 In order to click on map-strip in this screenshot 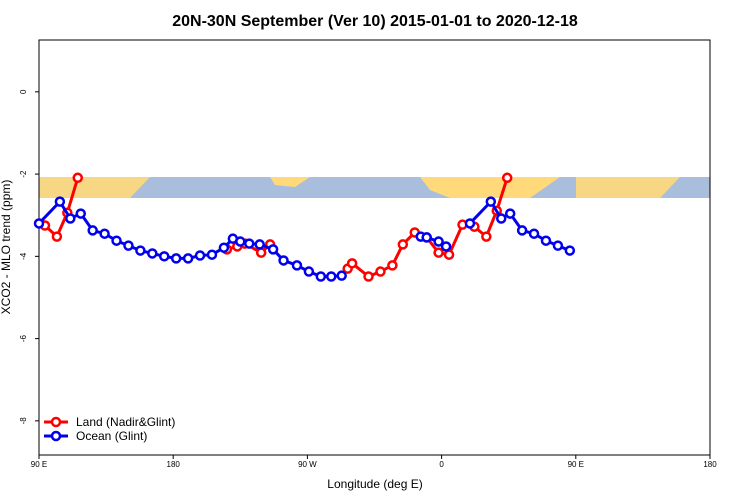, I will do `click(374, 187)`.